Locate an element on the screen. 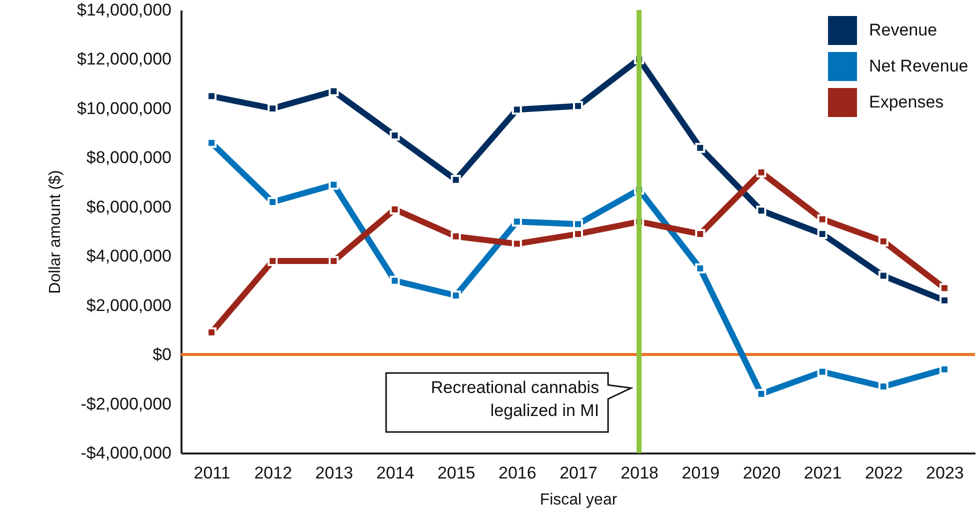 The height and width of the screenshot is (523, 979). x-tick-label: 2018 is located at coordinates (639, 473).